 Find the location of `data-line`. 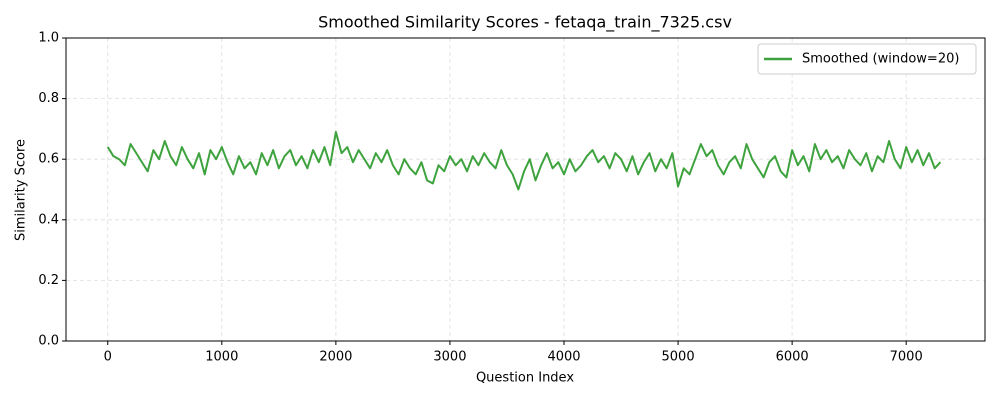

data-line is located at coordinates (524, 160).